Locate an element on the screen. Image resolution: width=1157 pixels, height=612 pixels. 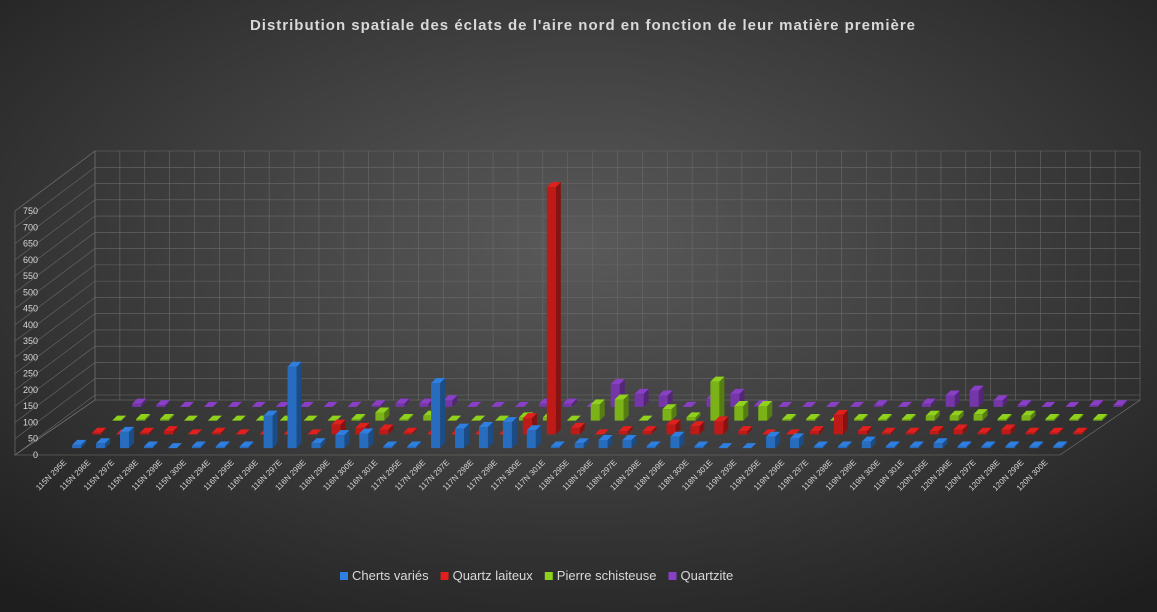
y-tick-label: 200 is located at coordinates (30, 390).